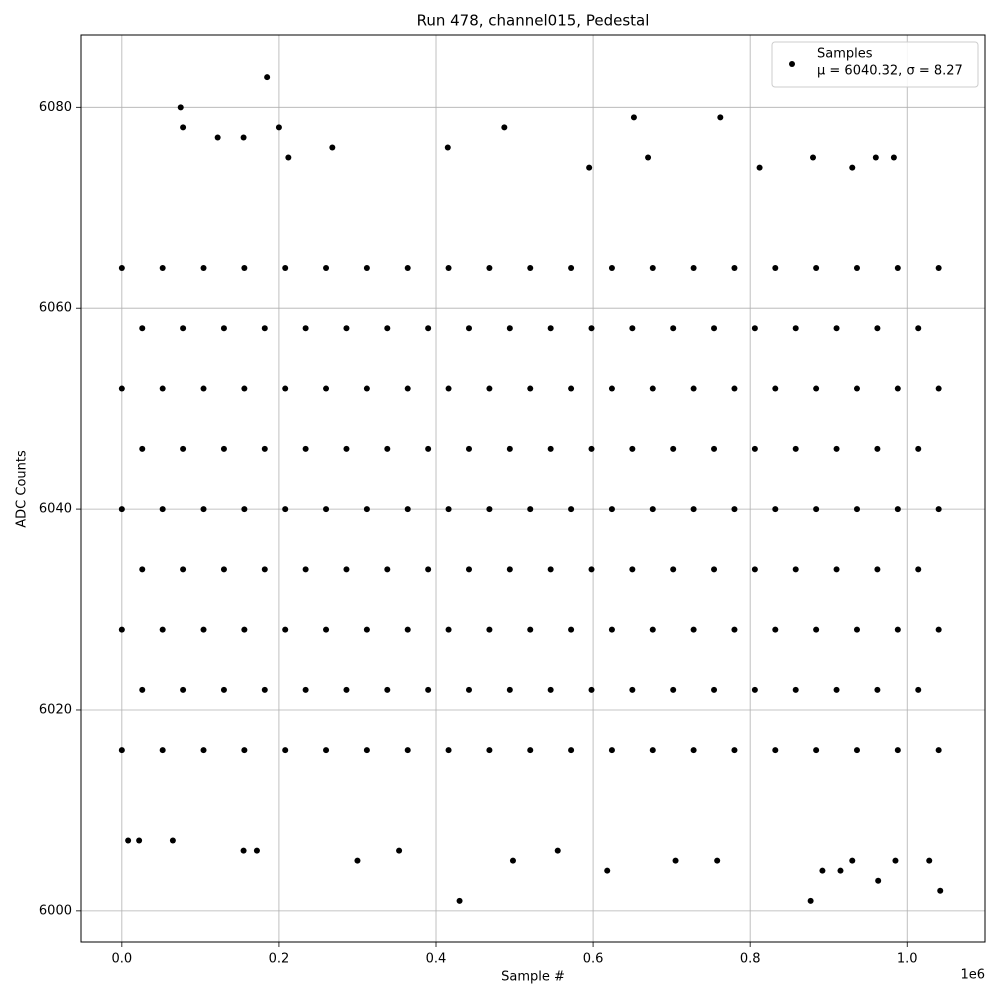  Describe the element at coordinates (279, 959) in the screenshot. I see `x-tick-label: 0.2` at that location.